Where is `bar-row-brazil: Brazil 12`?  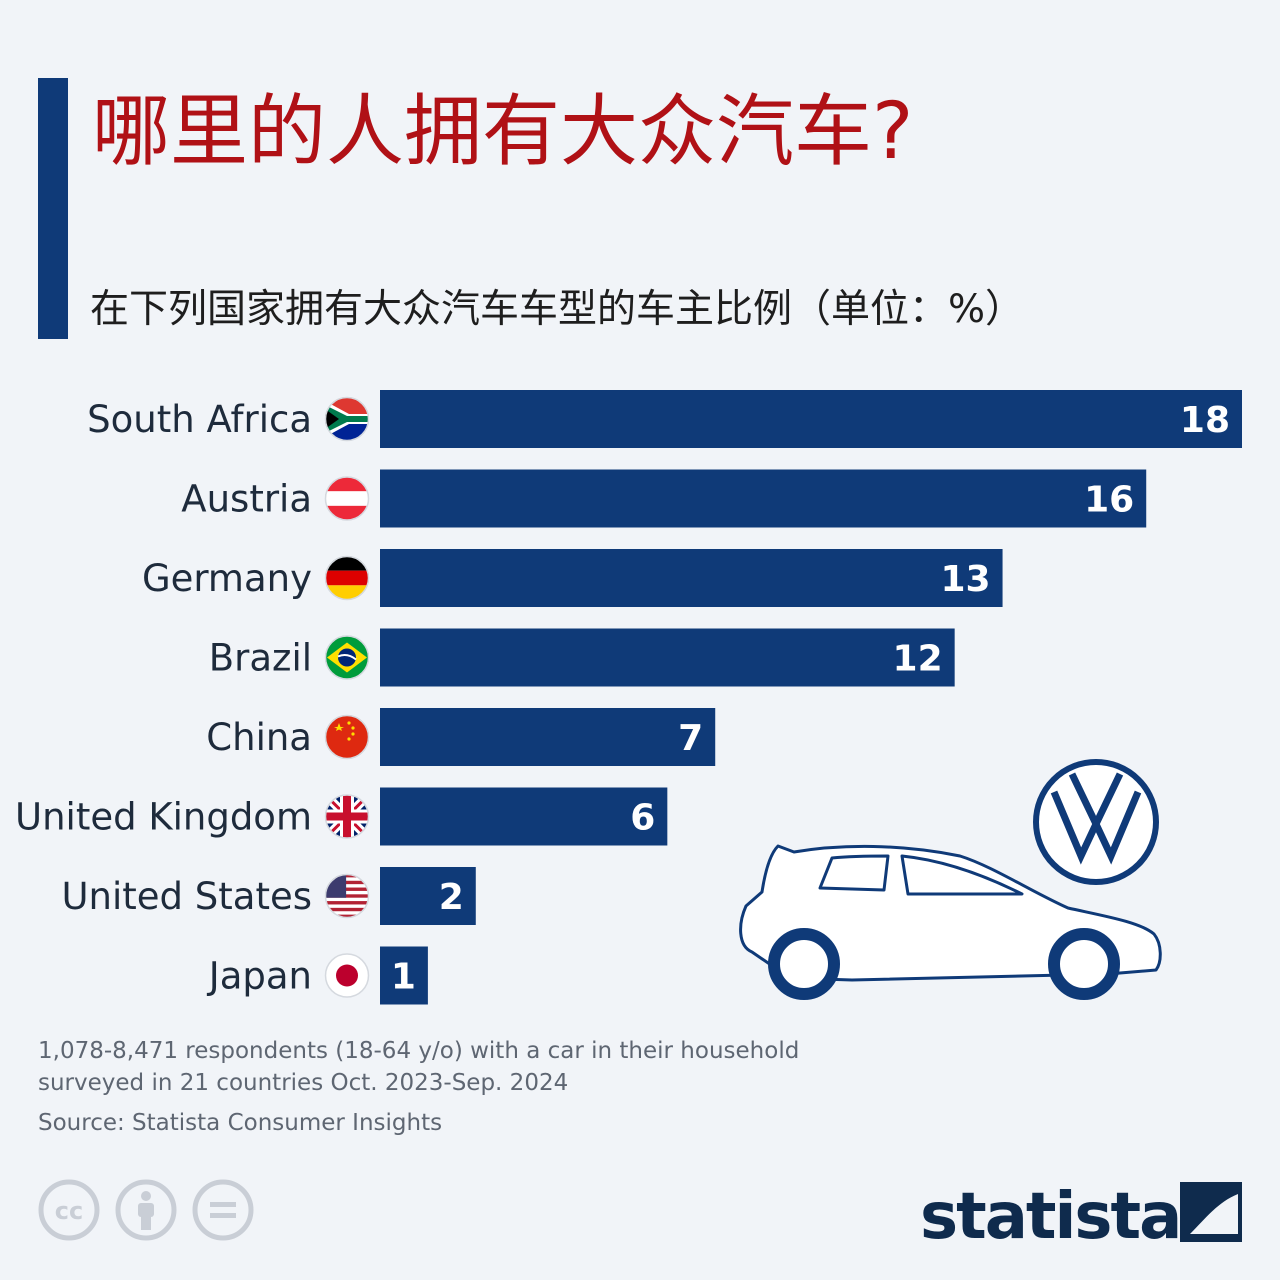
bar-row-brazil: Brazil 12 is located at coordinates (582, 657).